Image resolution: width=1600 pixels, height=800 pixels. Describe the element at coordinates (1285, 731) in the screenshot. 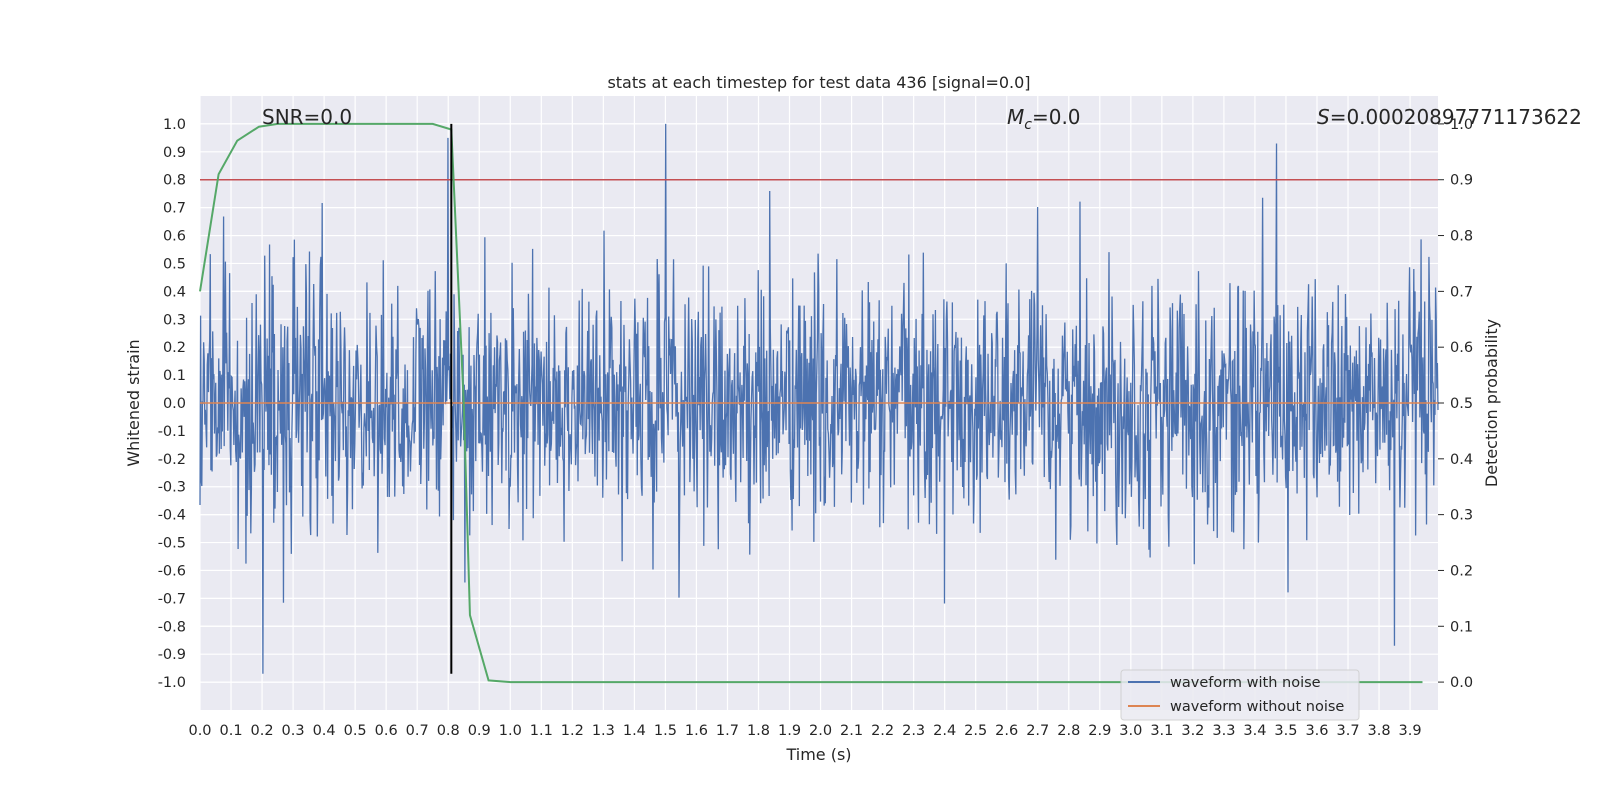

I see `x-tick-label: 3.5` at that location.